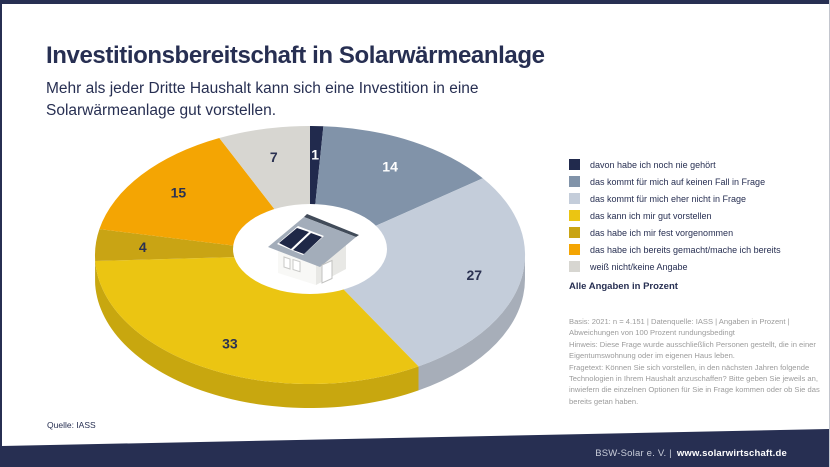 This screenshot has height=467, width=830. What do you see at coordinates (71, 425) in the screenshot?
I see `source-note: Quelle: IASS` at bounding box center [71, 425].